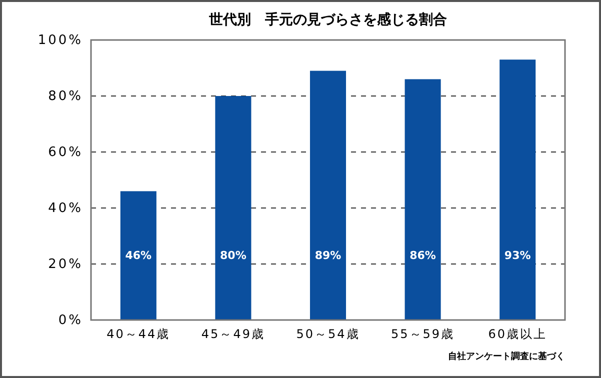 The height and width of the screenshot is (378, 601). Describe the element at coordinates (65, 152) in the screenshot. I see `y-tick-label: 60%` at that location.